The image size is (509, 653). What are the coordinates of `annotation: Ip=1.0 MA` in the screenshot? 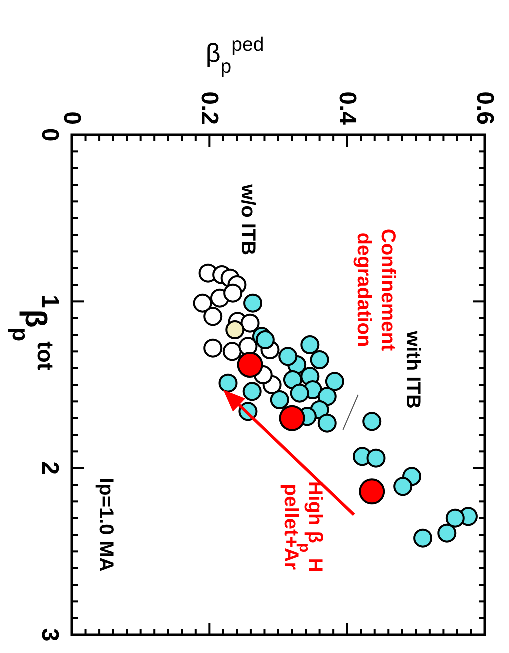 It's located at (106, 525).